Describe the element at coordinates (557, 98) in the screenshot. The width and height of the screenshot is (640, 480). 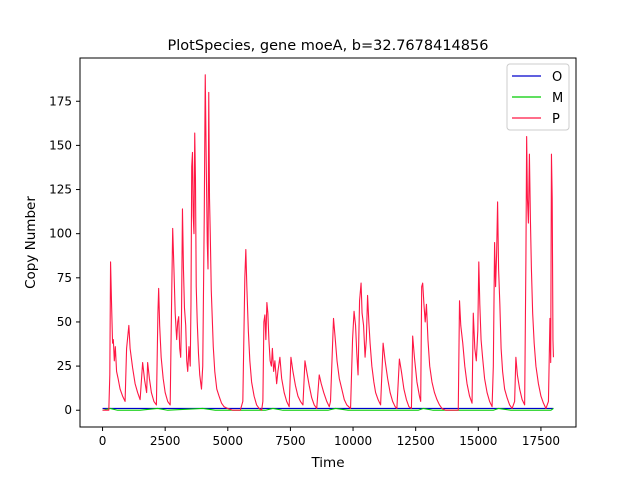
I see `legend-label-m: M` at that location.